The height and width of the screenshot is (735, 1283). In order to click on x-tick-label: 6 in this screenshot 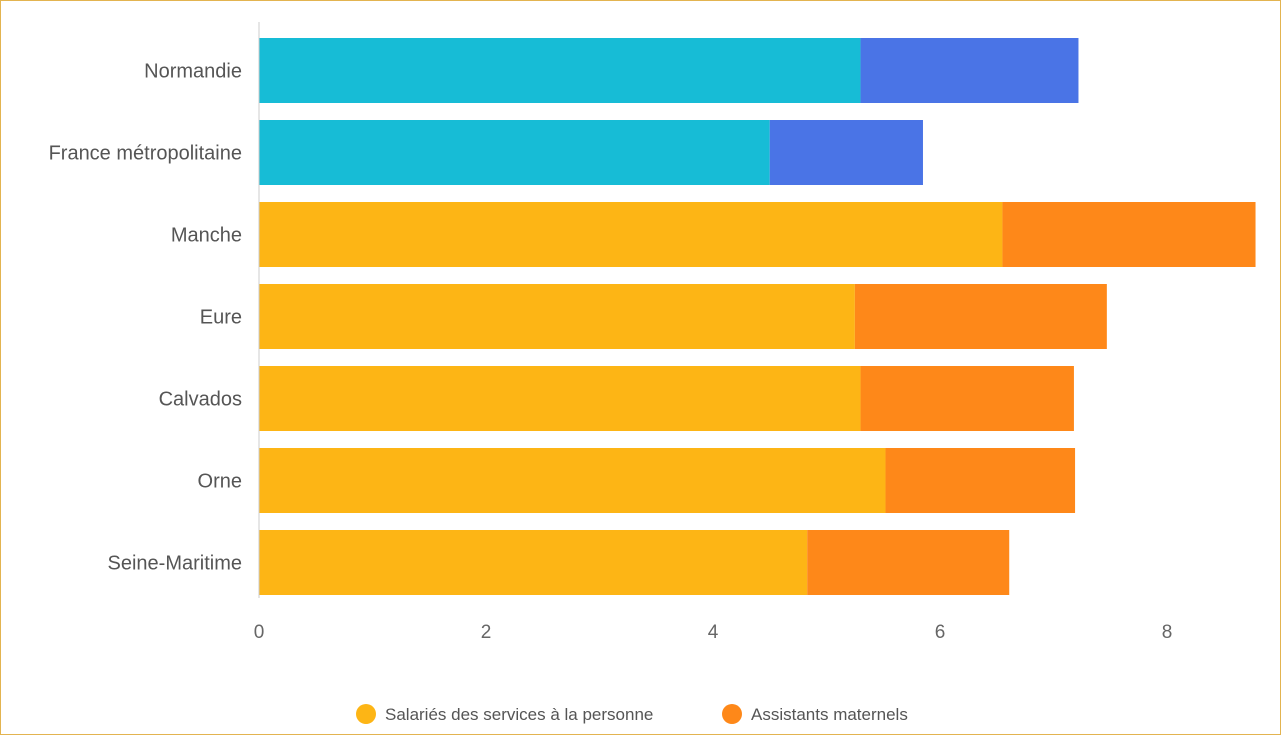, I will do `click(940, 632)`.